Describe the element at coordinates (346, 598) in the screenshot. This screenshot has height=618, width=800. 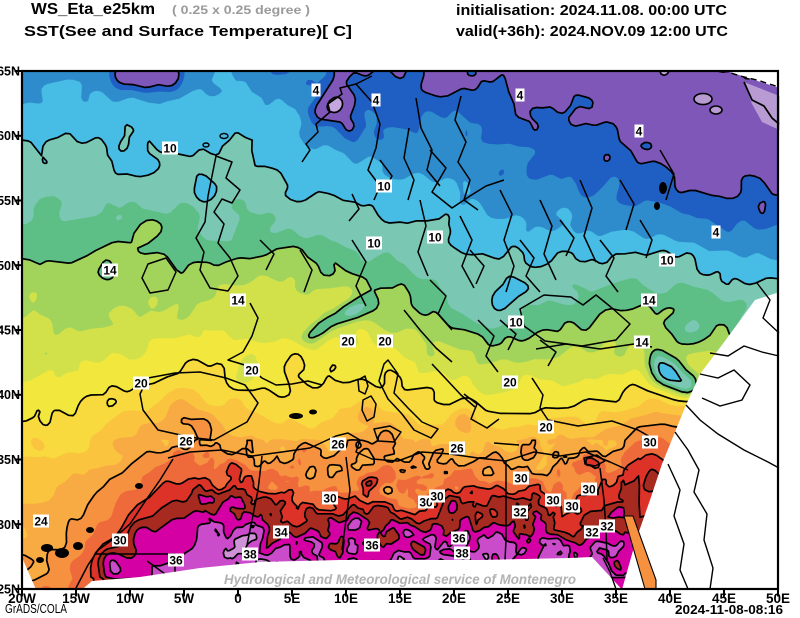
I see `svg-text: 10E` at that location.